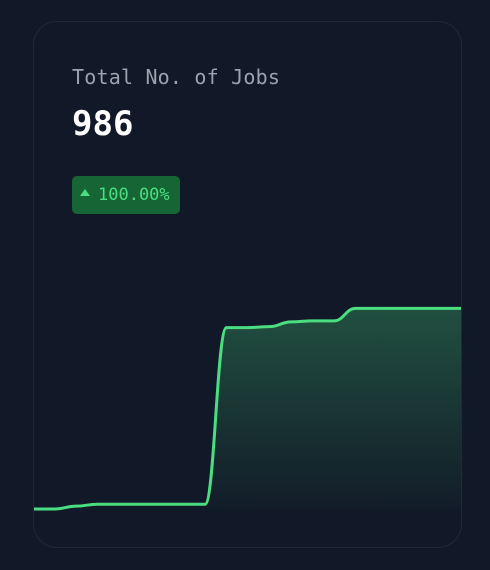 This screenshot has width=490, height=570. Describe the element at coordinates (85, 192) in the screenshot. I see `triangle-up-icon` at that location.